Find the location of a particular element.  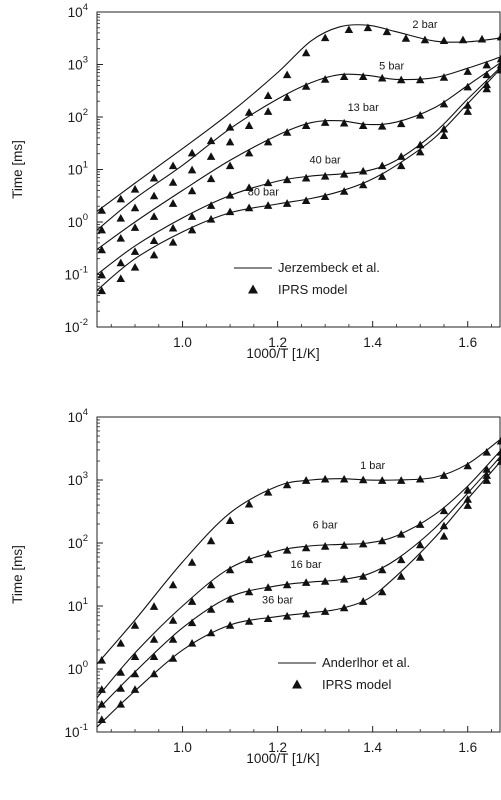

chart-bottom-x-tick-label: 1.2 is located at coordinates (277, 747).